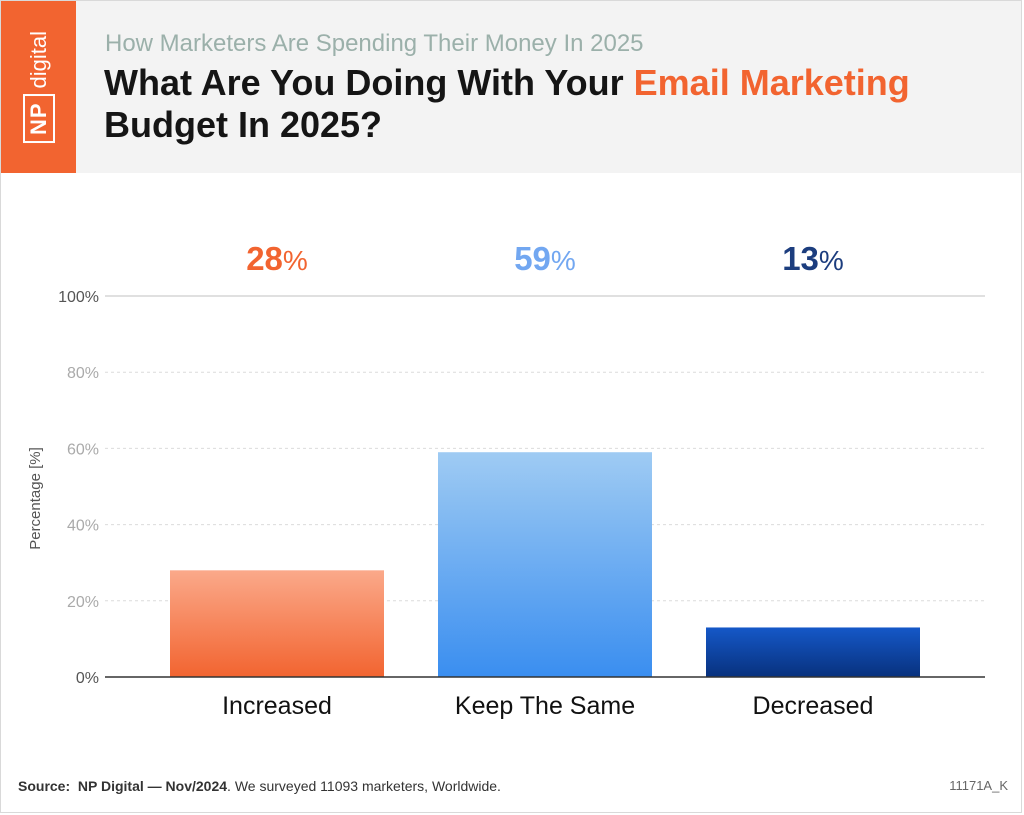  Describe the element at coordinates (38, 87) in the screenshot. I see `np-digital-logo: NP digital` at that location.